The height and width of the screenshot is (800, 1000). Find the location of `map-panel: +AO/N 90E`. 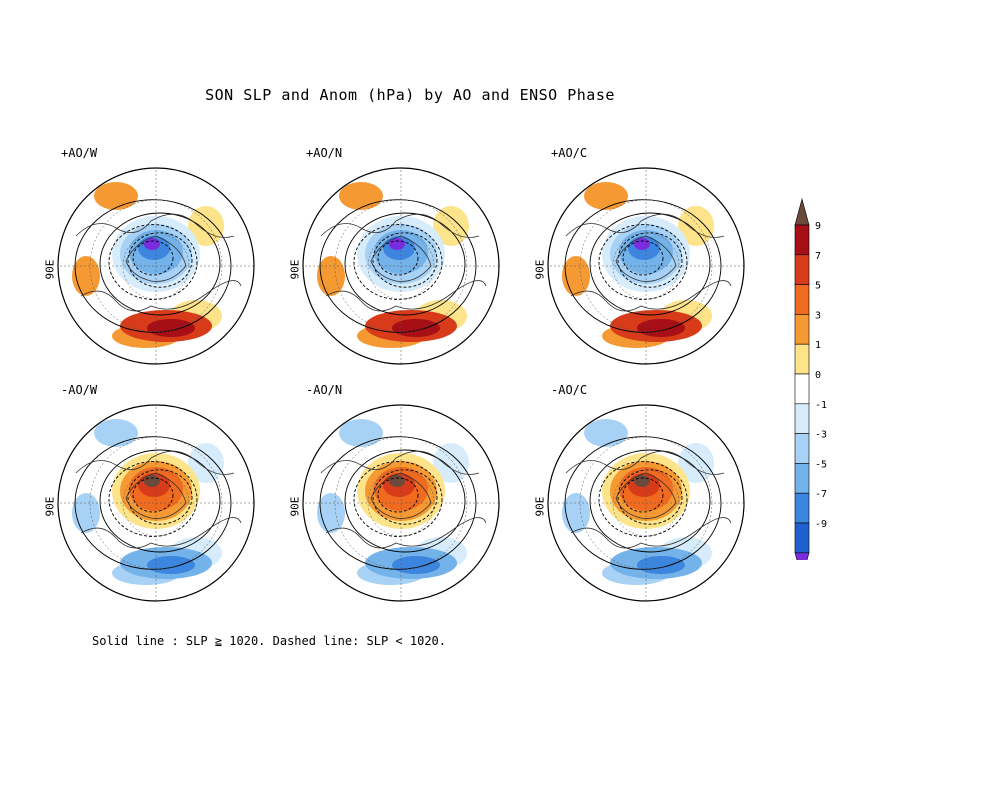

map-panel: +AO/N 90E is located at coordinates (394, 256).